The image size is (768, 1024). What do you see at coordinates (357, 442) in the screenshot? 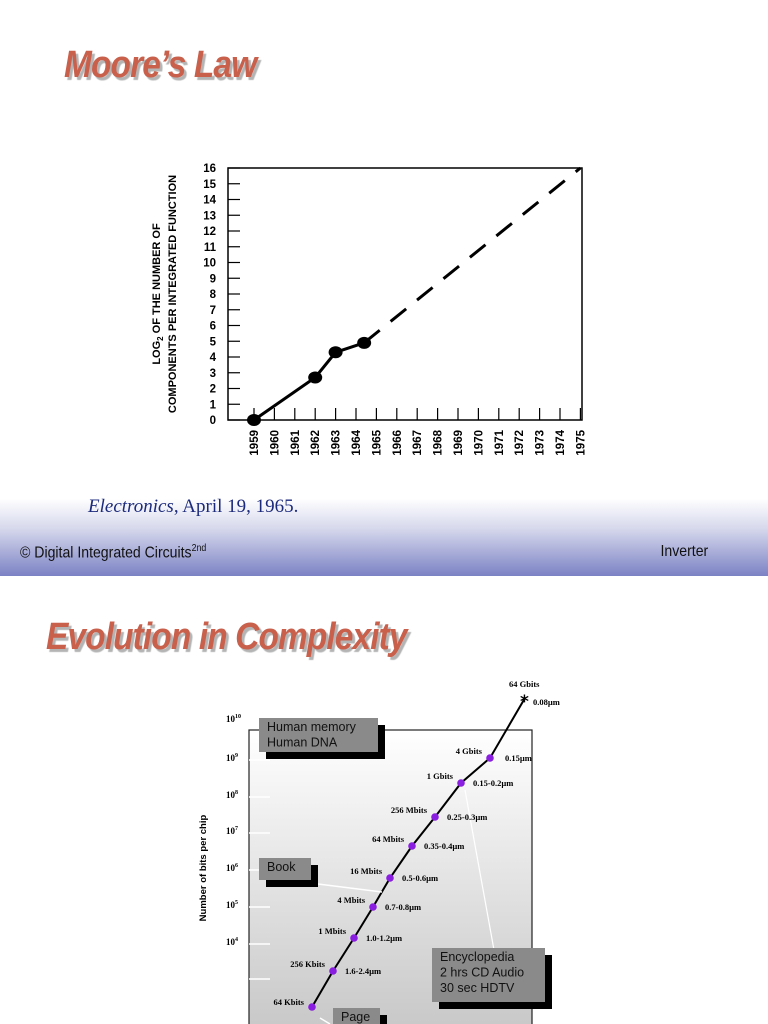
I see `x-tick-label: 1964` at bounding box center [357, 442].